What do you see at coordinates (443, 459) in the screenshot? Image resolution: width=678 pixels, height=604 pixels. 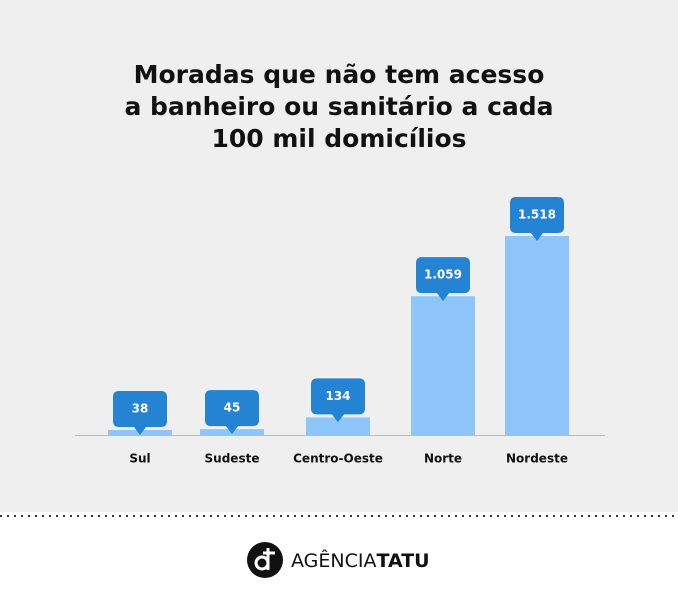 I see `x-tick-label: Norte` at bounding box center [443, 459].